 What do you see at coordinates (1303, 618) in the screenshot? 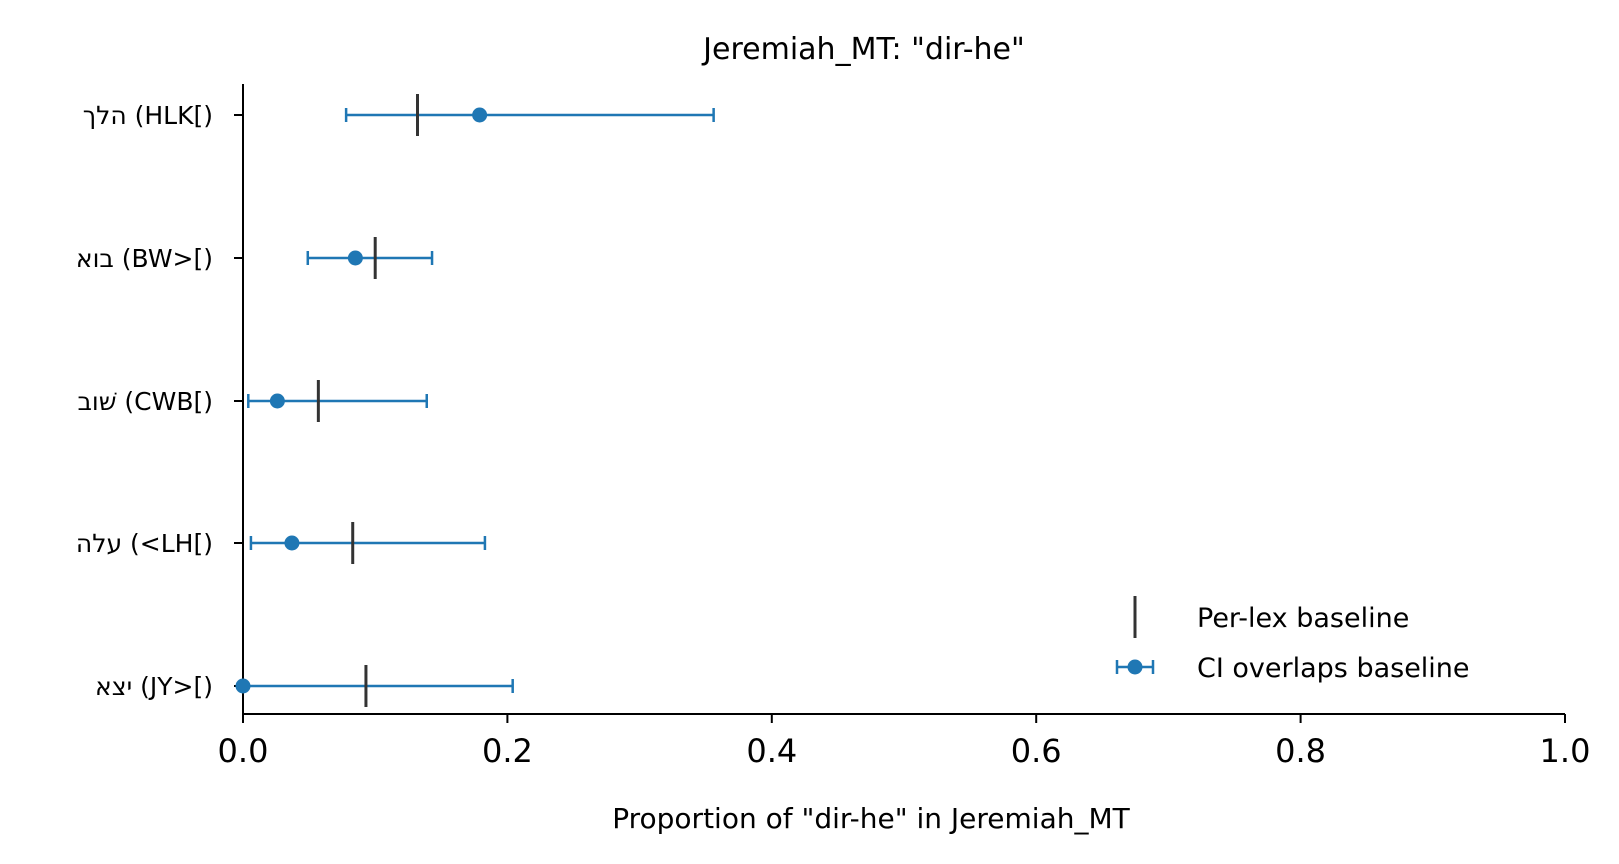
I see `legend-baseline-label: Per-lex baseline` at bounding box center [1303, 618].